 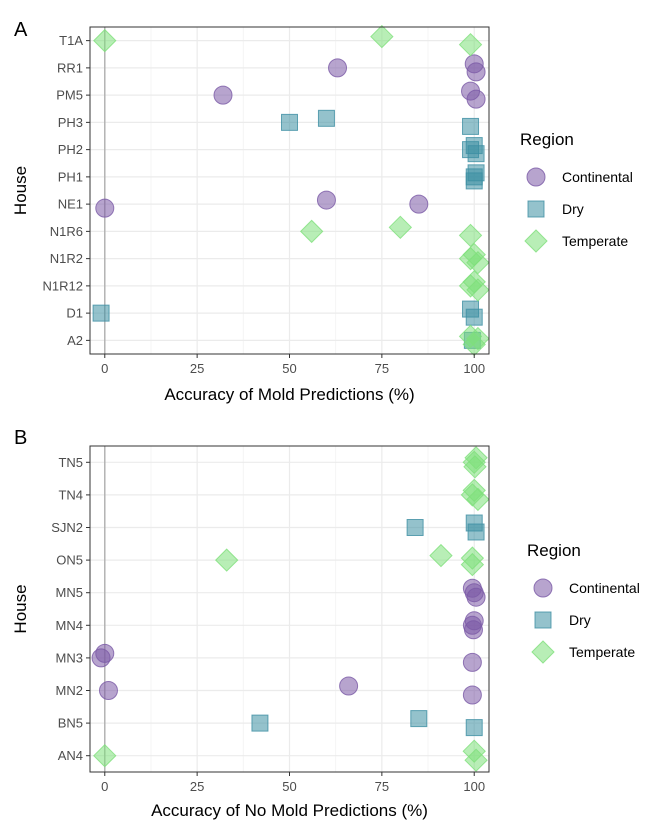 What do you see at coordinates (69, 592) in the screenshot?
I see `y-tick-label: MN5` at bounding box center [69, 592].